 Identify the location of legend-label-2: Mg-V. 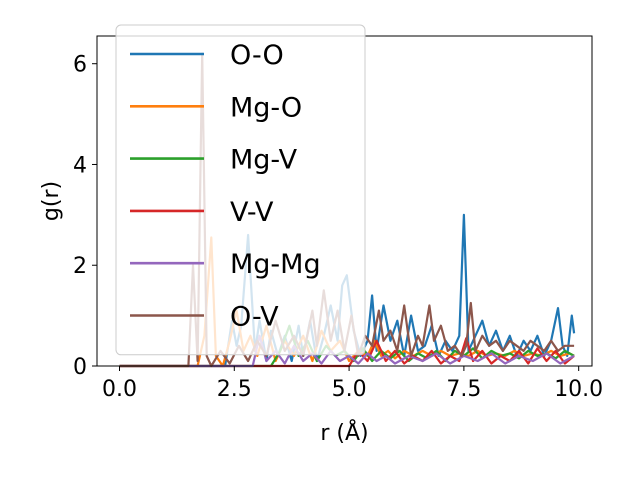
(264, 160).